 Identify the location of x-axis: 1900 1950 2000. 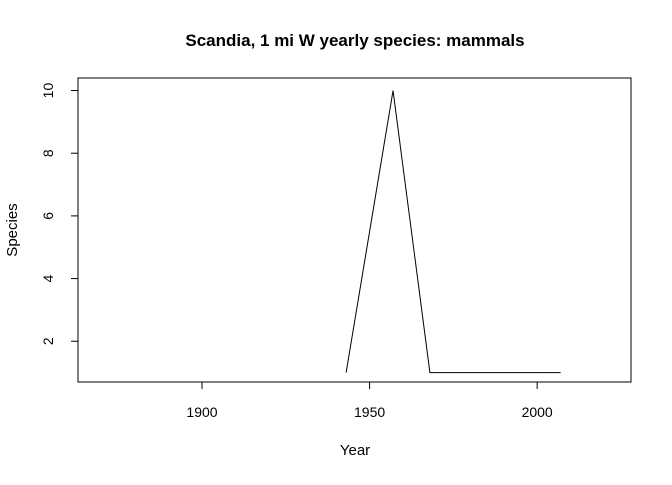
(369, 400).